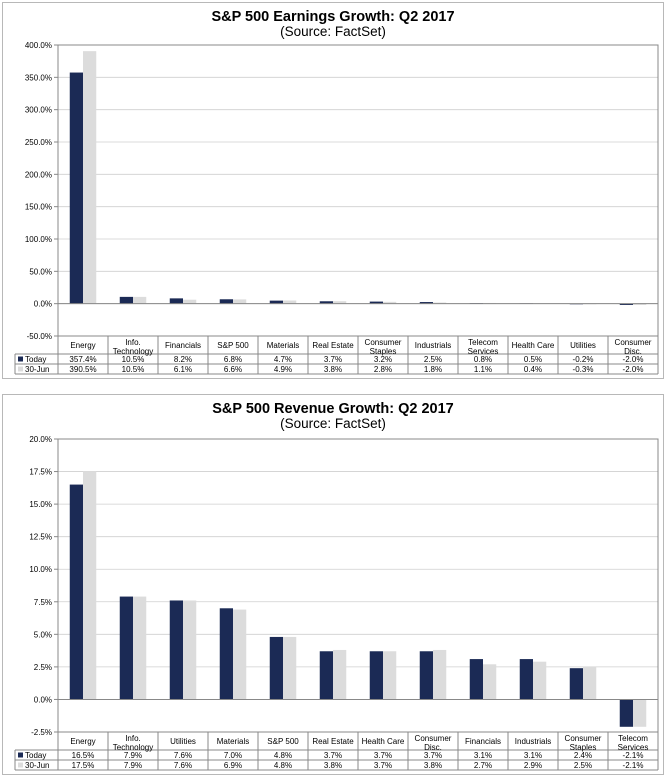 The height and width of the screenshot is (777, 667). What do you see at coordinates (40, 439) in the screenshot?
I see `y-tick-label: 20.0%` at bounding box center [40, 439].